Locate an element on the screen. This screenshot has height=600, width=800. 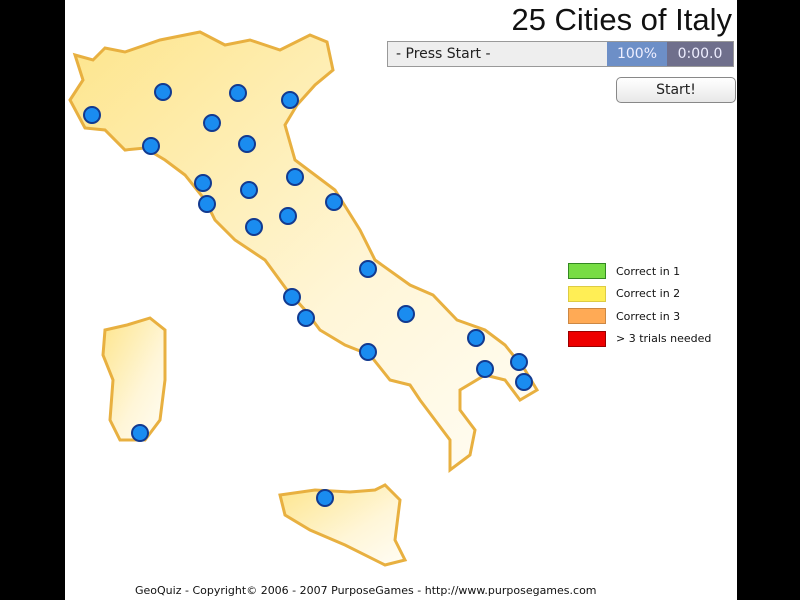
legend-label: Correct in 1 is located at coordinates (648, 271).